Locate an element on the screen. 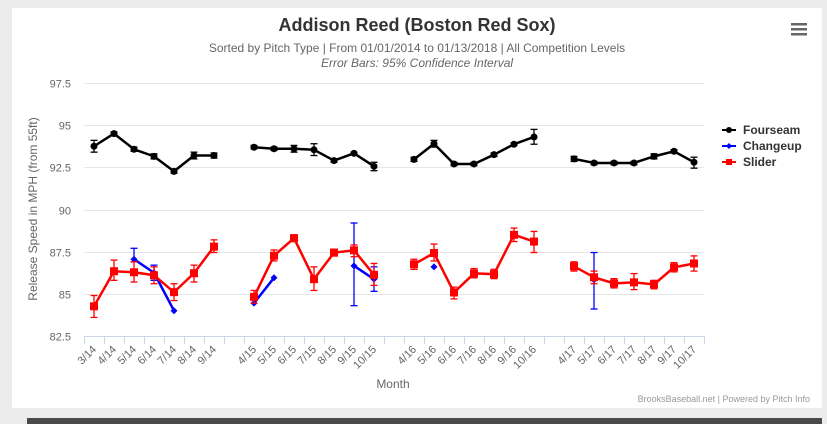 The width and height of the screenshot is (827, 424). x-tick-label: 5/16 is located at coordinates (427, 356).